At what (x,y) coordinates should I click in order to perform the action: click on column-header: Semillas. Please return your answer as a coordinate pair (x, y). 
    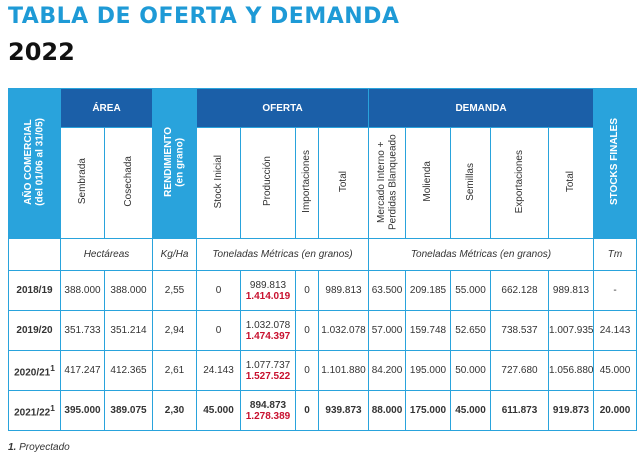
    Looking at the image, I should click on (470, 183).